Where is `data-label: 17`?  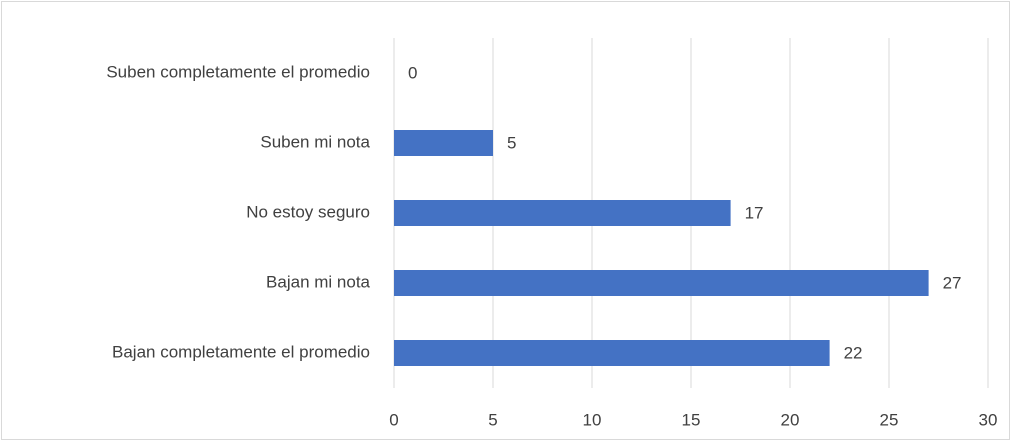 data-label: 17 is located at coordinates (754, 212).